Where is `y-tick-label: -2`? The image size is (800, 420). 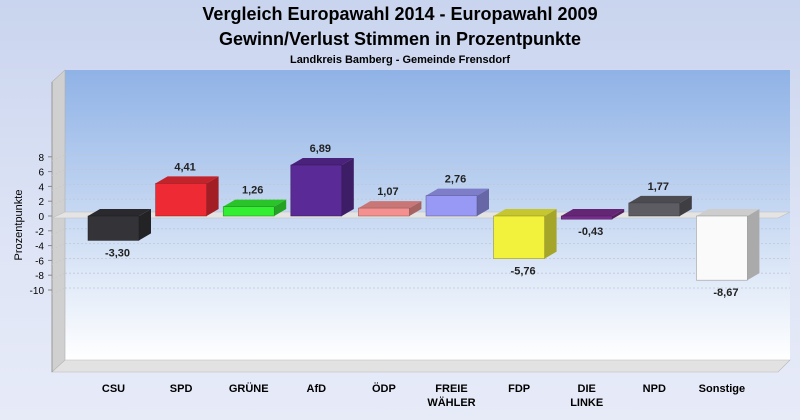
y-tick-label: -2 is located at coordinates (39, 232).